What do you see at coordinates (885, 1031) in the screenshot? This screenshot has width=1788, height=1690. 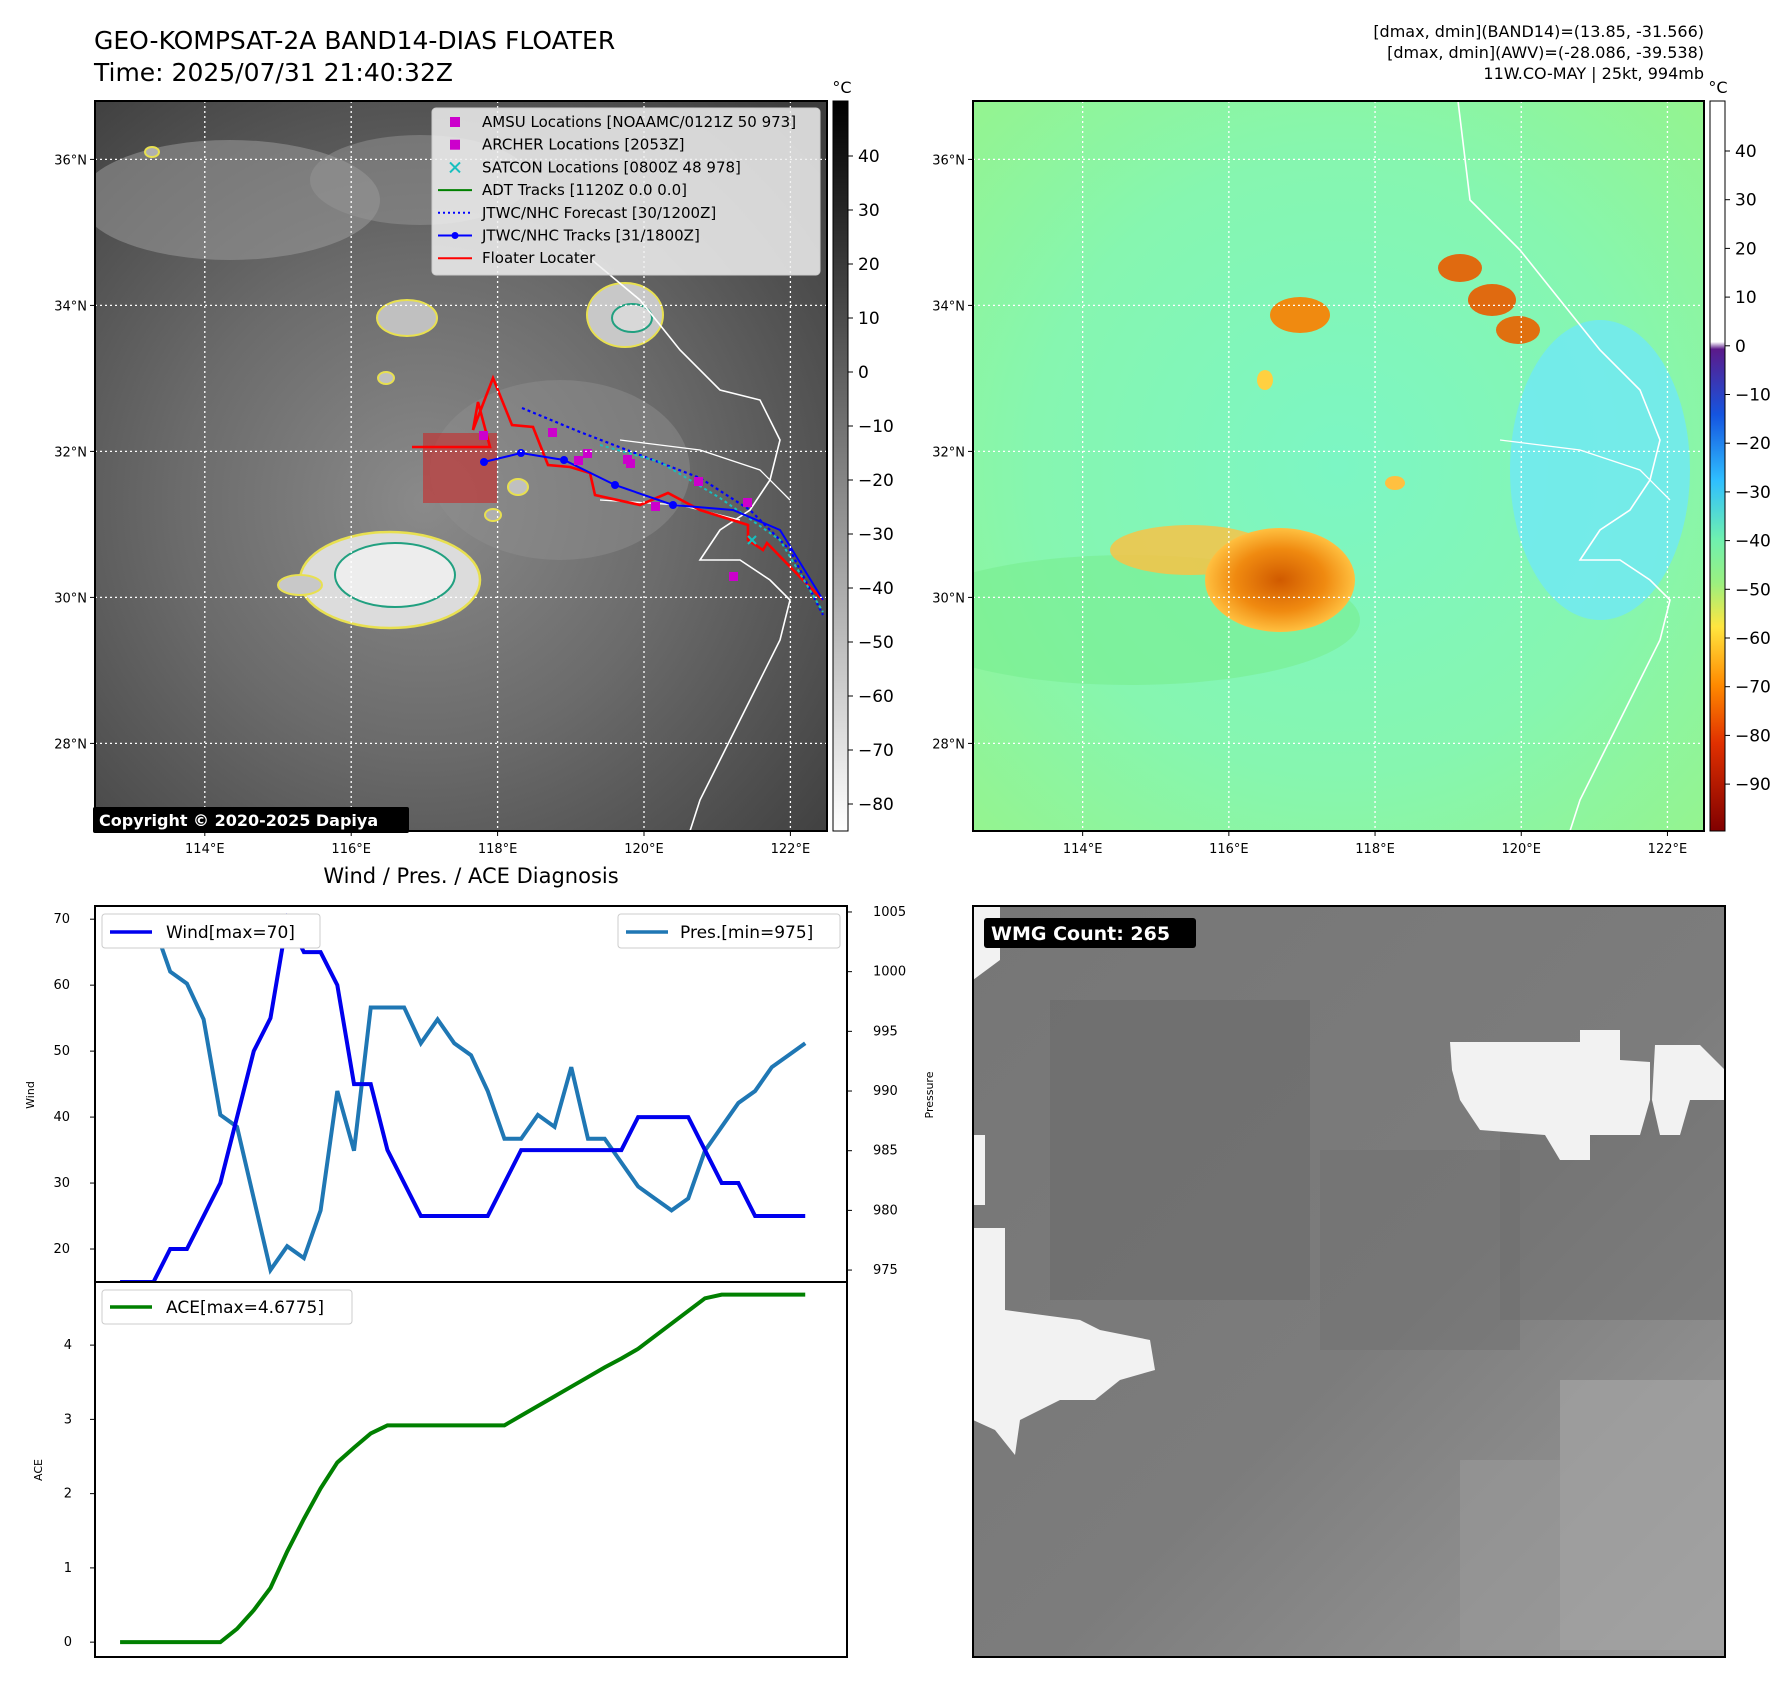 I see `pressure-tick-label: 995` at bounding box center [885, 1031].